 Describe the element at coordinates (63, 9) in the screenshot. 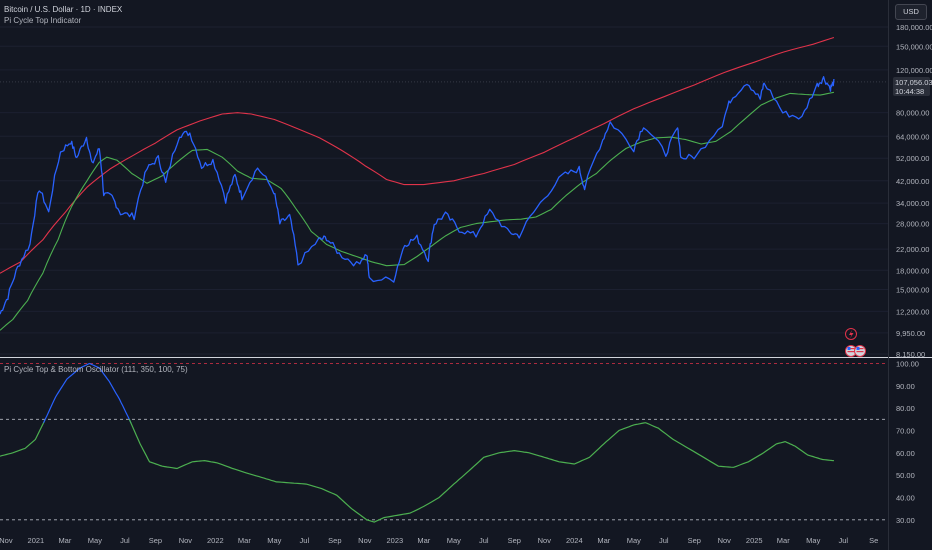

I see `symbol-title: Bitcoin / U.S. Dollar · 1D · INDEX` at that location.